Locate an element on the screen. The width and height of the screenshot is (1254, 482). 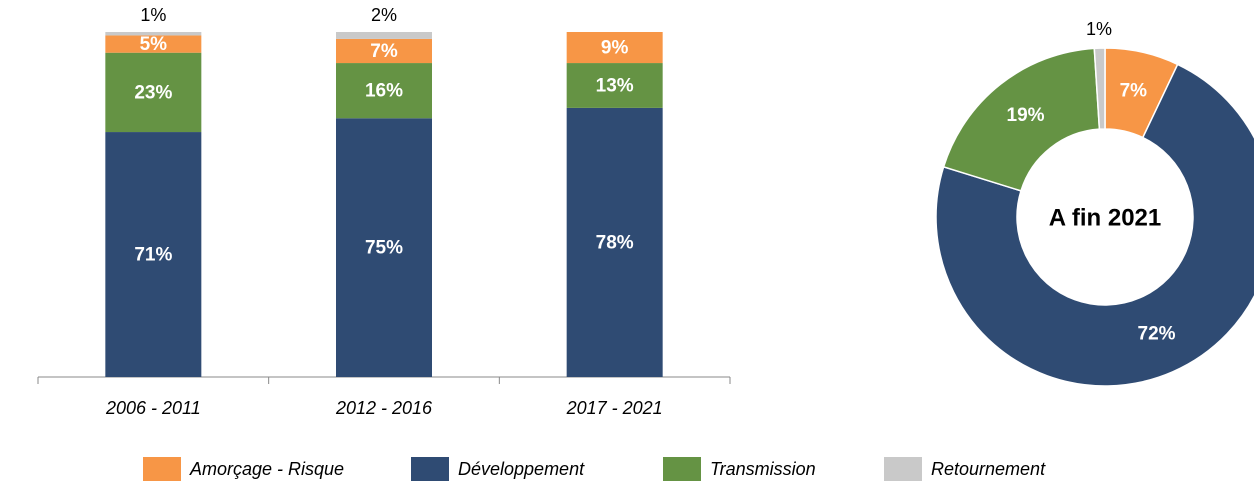
x-tick-label: 2012 - 2016 is located at coordinates (384, 408).